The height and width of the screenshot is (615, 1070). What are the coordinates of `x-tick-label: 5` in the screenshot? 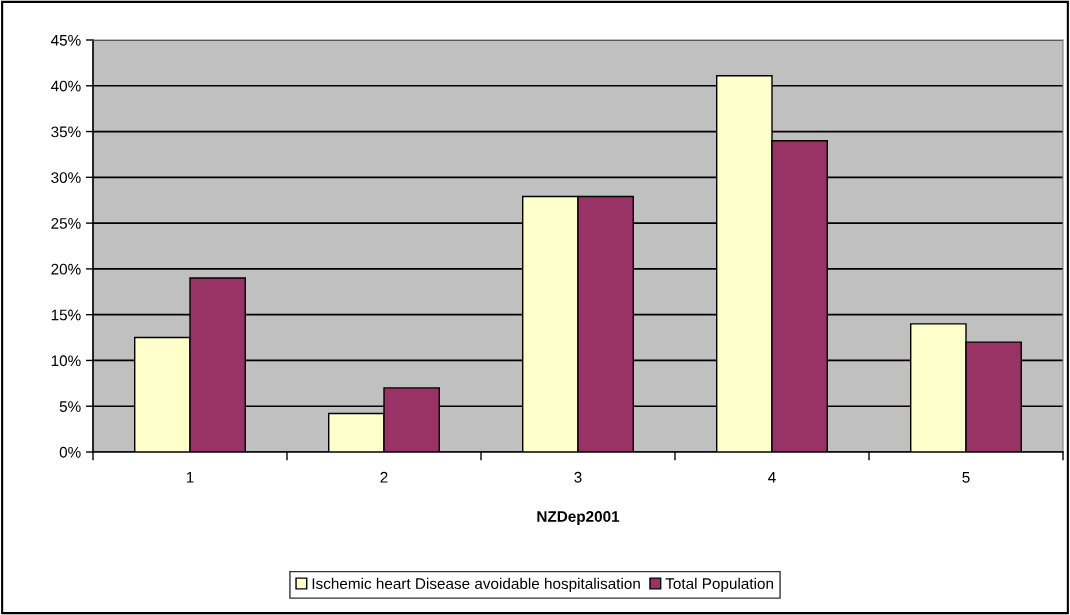 It's located at (966, 477).